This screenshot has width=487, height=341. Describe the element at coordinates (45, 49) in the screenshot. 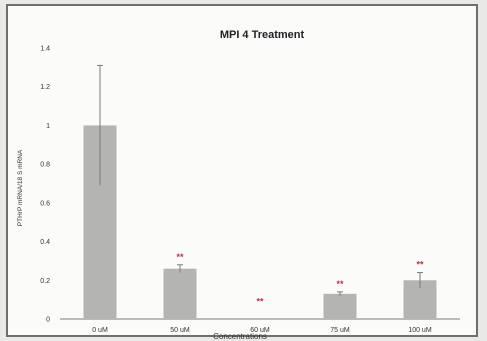

I see `y-tick-label-7: 1.4` at that location.